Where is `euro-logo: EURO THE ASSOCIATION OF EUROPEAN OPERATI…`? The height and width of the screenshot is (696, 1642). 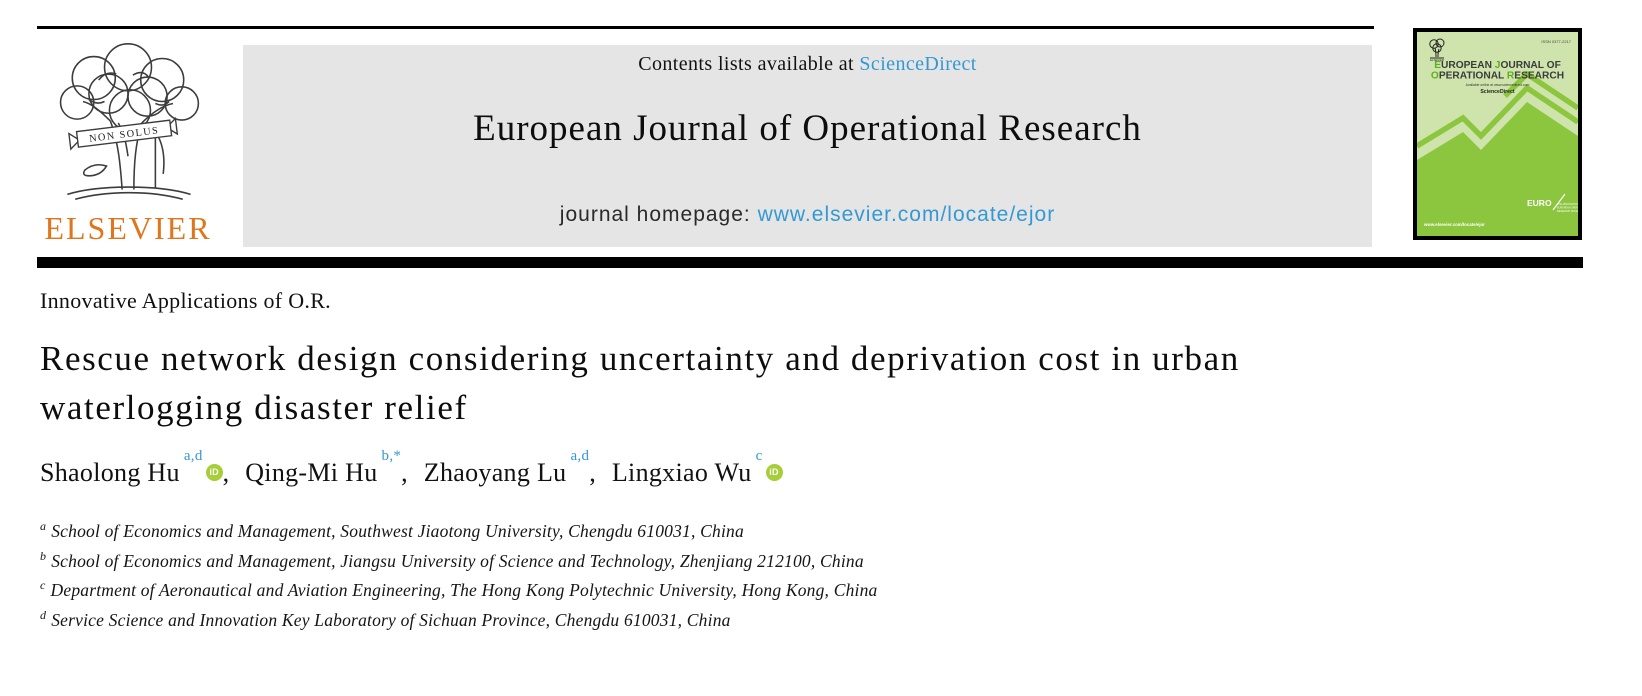
euro-logo: EURO THE ASSOCIATION OF EUROPEAN OPERATI… is located at coordinates (1552, 203).